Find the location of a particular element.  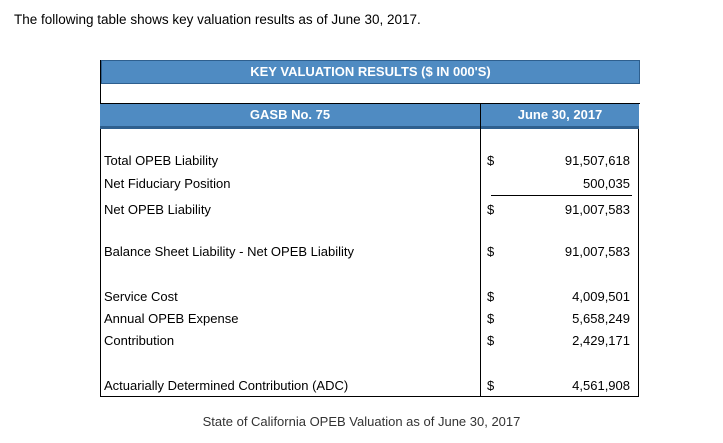

row-value: 91,507,618 is located at coordinates (597, 160).